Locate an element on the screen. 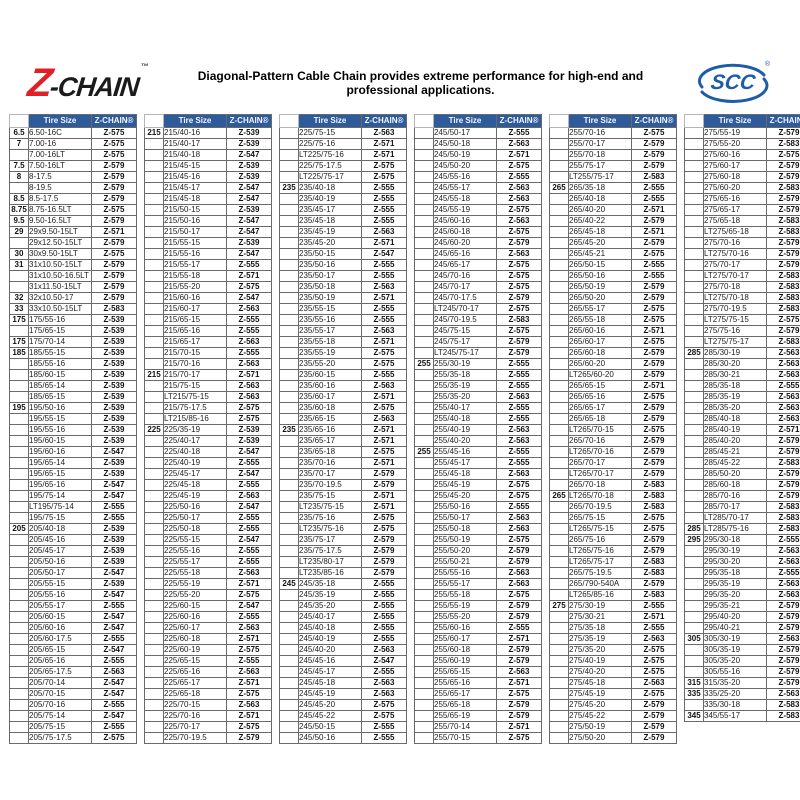  table-row: 235/55-16 Z-555 is located at coordinates (343, 320).